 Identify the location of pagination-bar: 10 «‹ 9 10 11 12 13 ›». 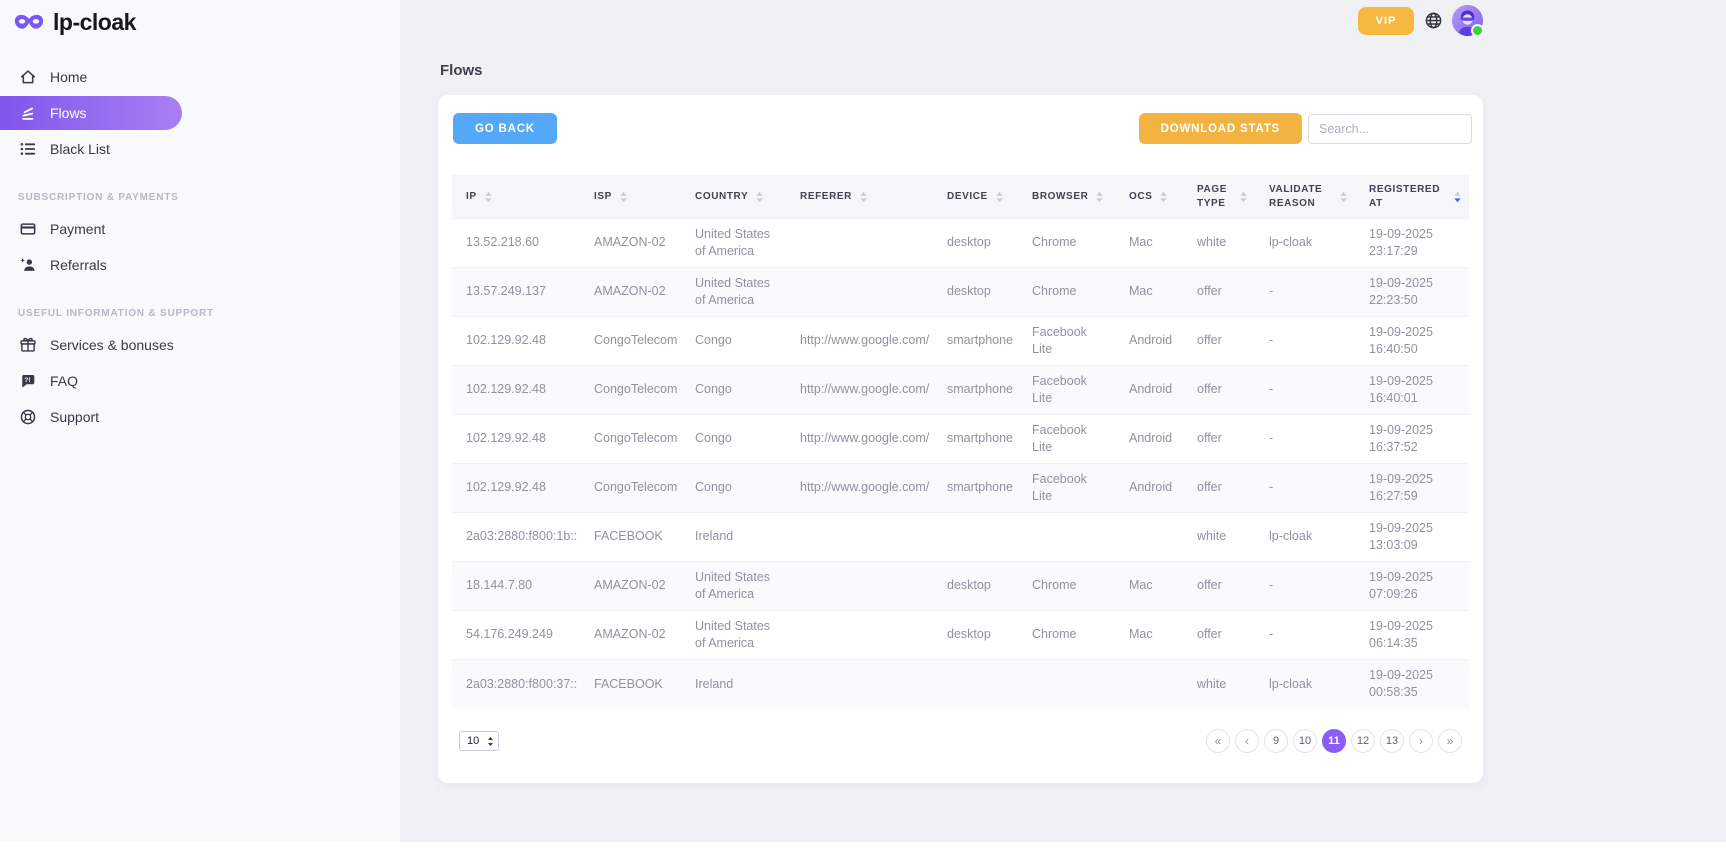
(960, 741).